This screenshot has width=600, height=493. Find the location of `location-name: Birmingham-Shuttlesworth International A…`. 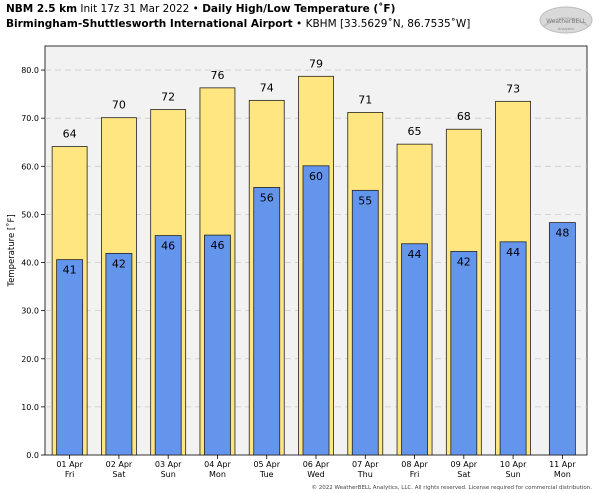

location-name: Birmingham-Shuttlesworth International A… is located at coordinates (149, 24).